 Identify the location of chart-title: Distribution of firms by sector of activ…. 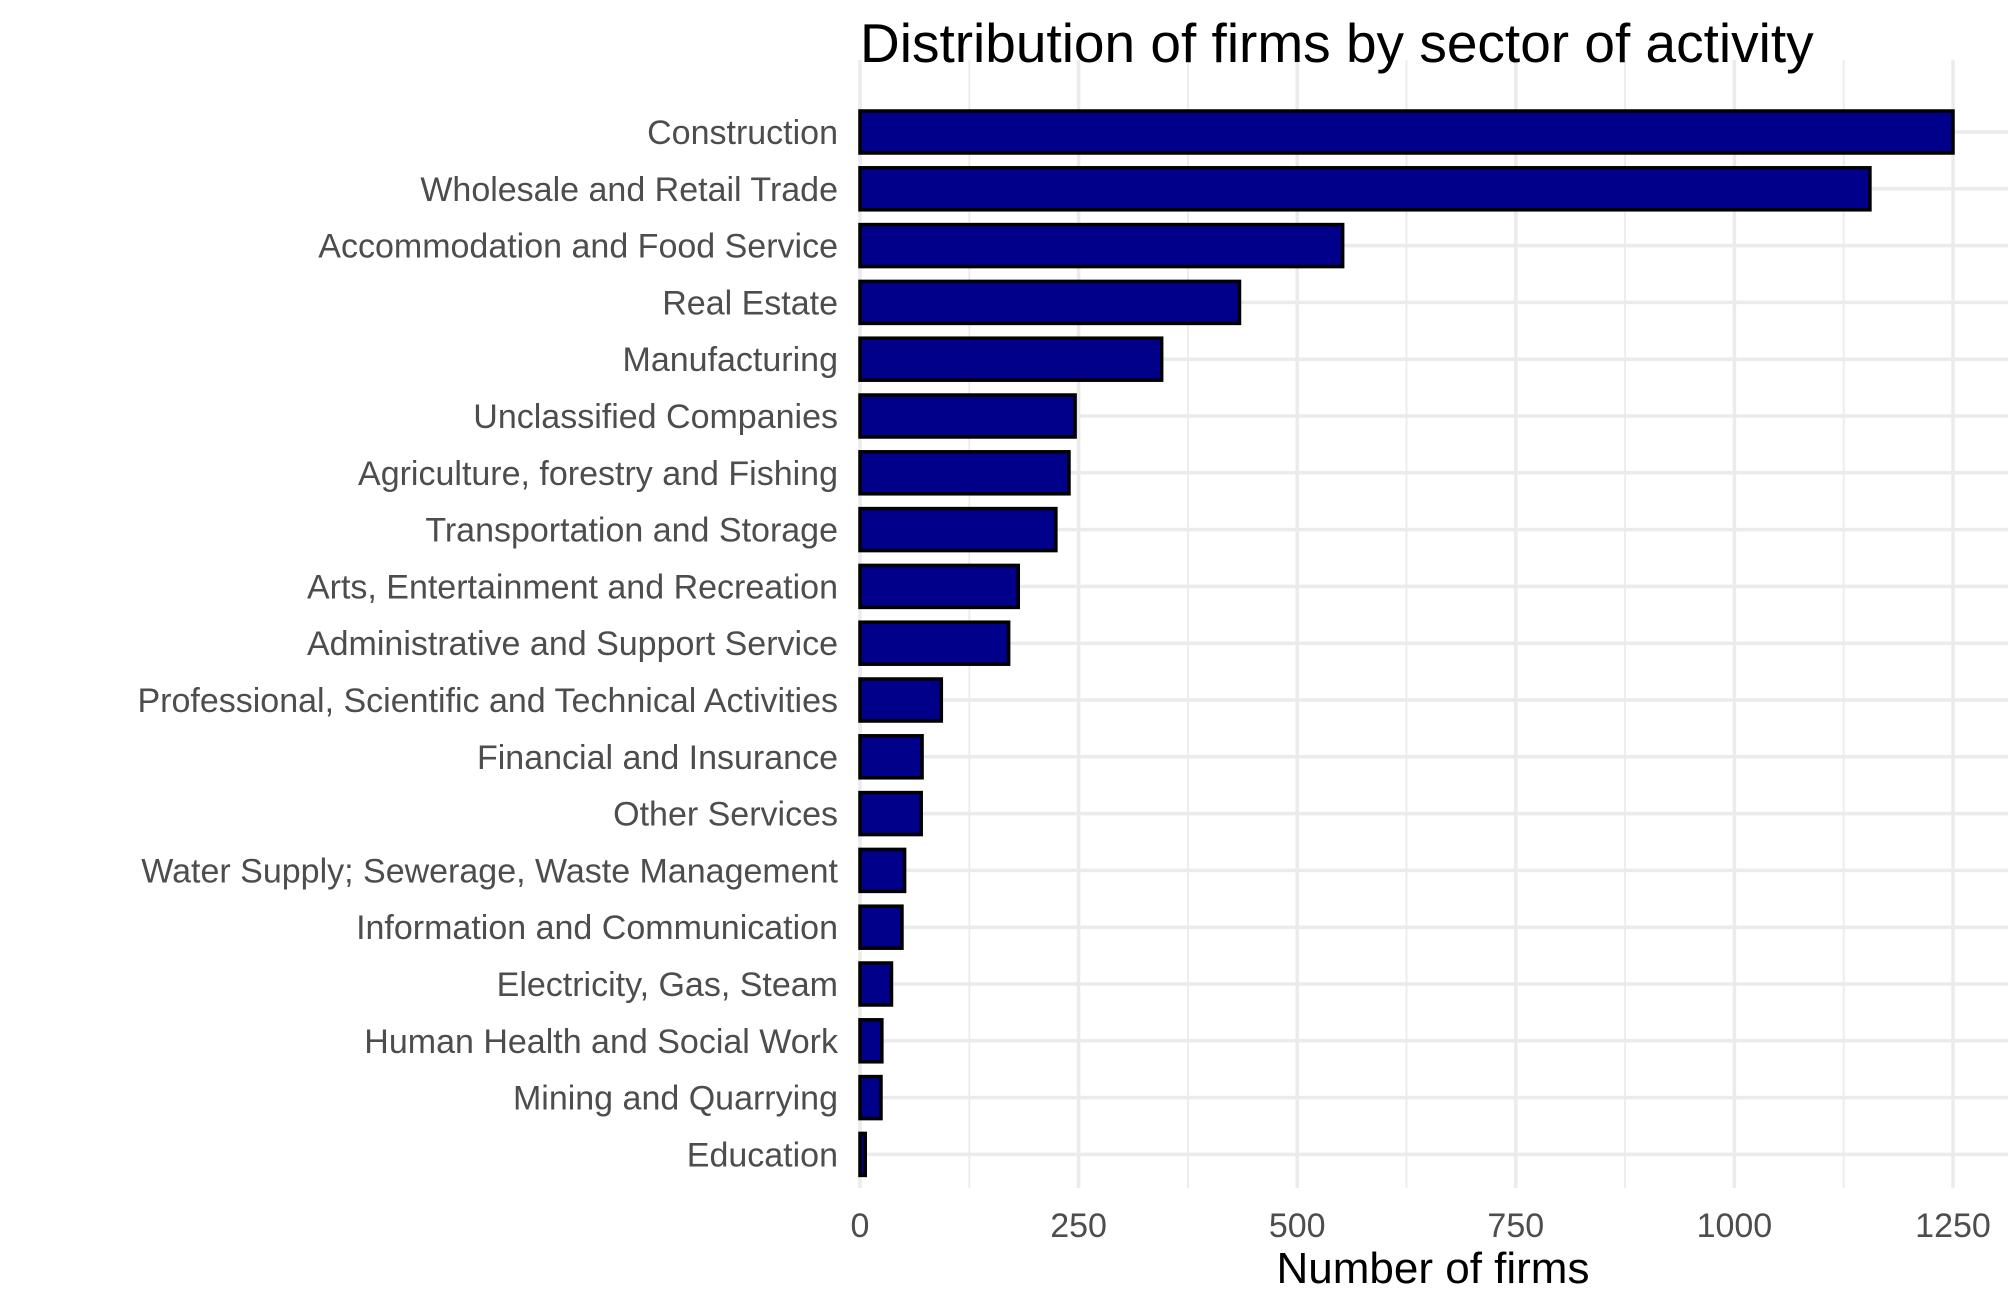
(1337, 43).